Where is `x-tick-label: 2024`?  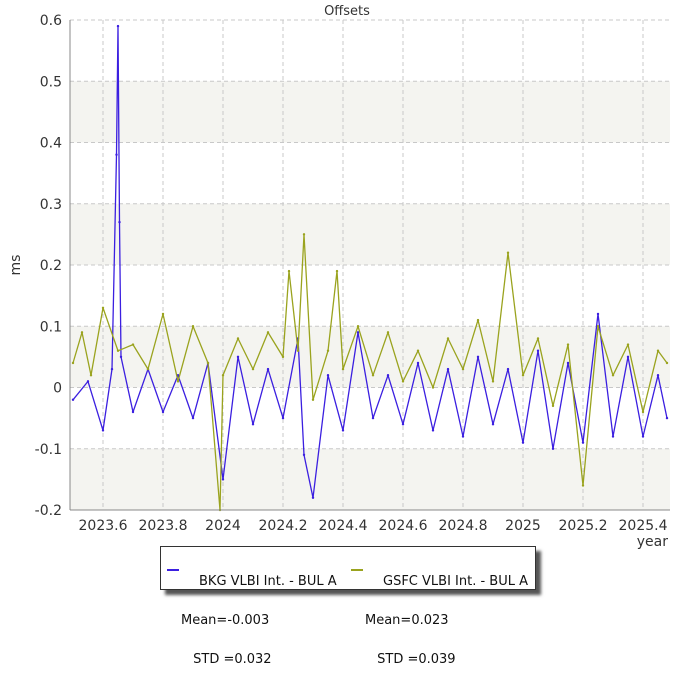 x-tick-label: 2024 is located at coordinates (223, 526).